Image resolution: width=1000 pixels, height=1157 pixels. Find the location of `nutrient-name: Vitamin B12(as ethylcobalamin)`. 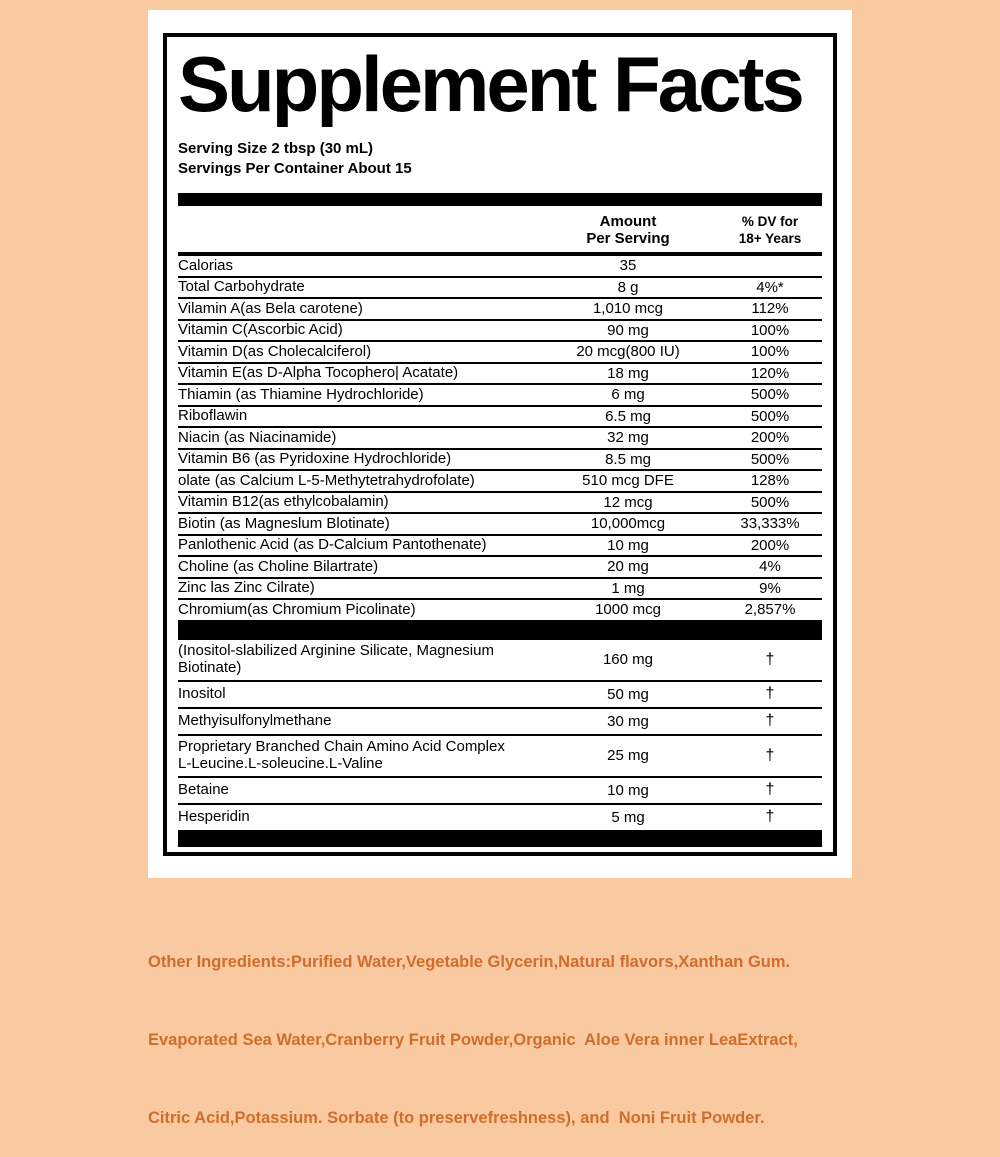

nutrient-name: Vitamin B12(as ethylcobalamin) is located at coordinates (283, 501).